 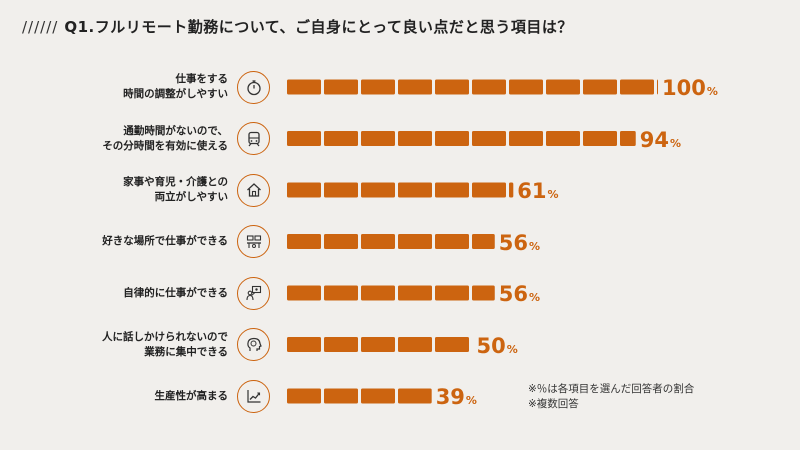 I want to click on value-number: 39, so click(x=450, y=397).